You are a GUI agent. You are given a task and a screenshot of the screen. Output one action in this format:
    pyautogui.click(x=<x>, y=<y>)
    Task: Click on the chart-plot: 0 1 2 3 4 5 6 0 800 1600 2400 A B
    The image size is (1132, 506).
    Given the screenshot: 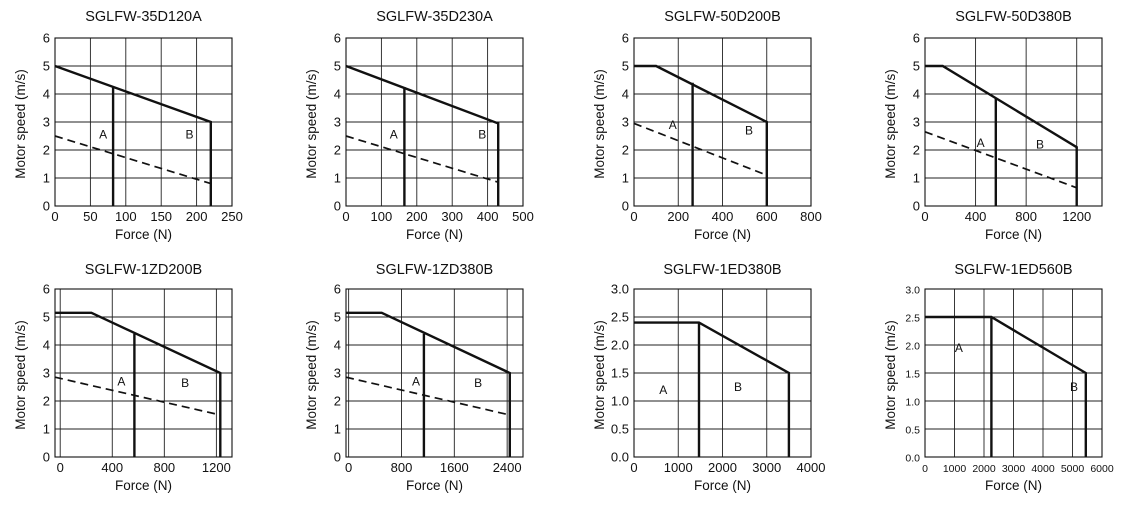 What is the action you would take?
    pyautogui.click(x=429, y=378)
    